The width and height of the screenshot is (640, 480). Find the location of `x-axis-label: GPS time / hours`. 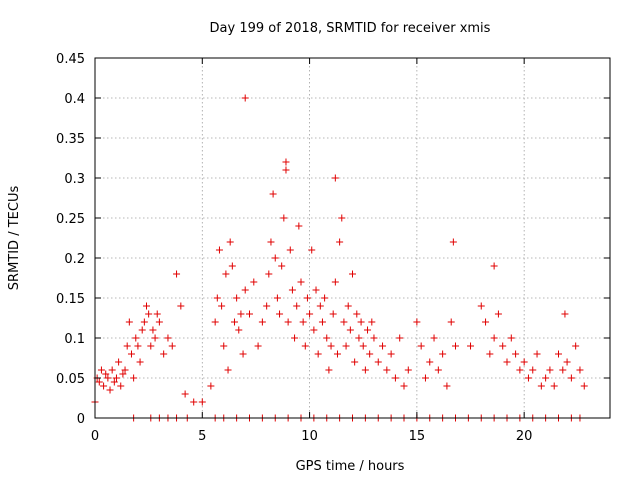

x-axis-label: GPS time / hours is located at coordinates (350, 466).